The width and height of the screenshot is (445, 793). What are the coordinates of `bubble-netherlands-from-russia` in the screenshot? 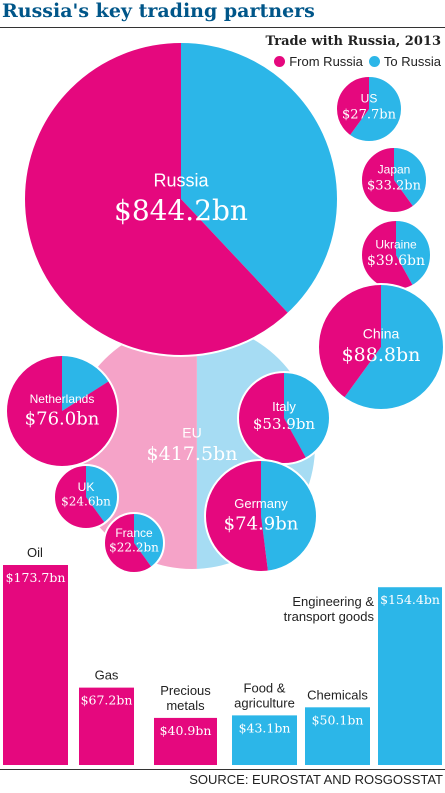 It's located at (61, 411).